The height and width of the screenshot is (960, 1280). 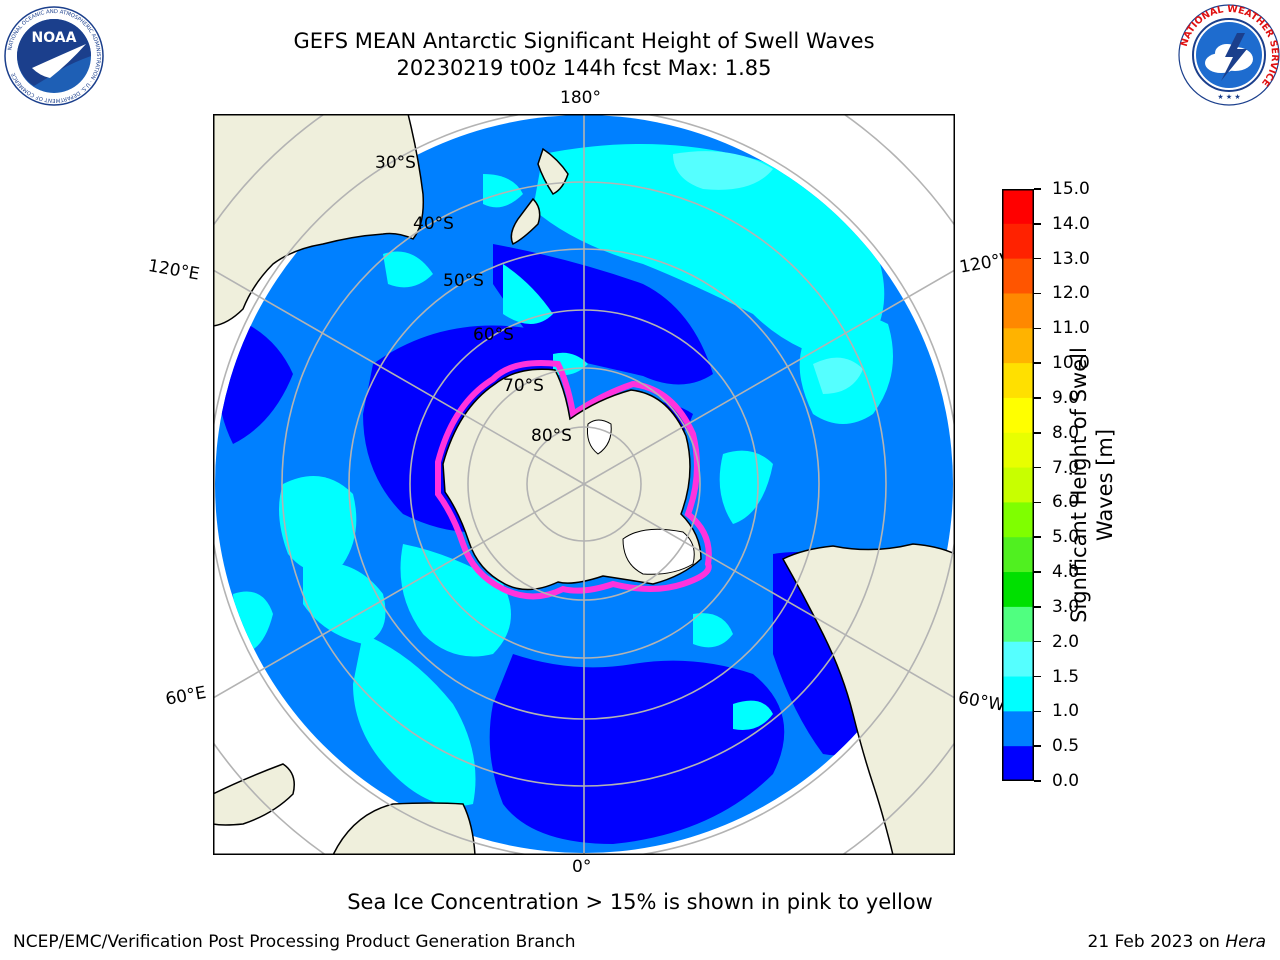 What do you see at coordinates (1071, 293) in the screenshot?
I see `colorbar-tick-label: 12.0` at bounding box center [1071, 293].